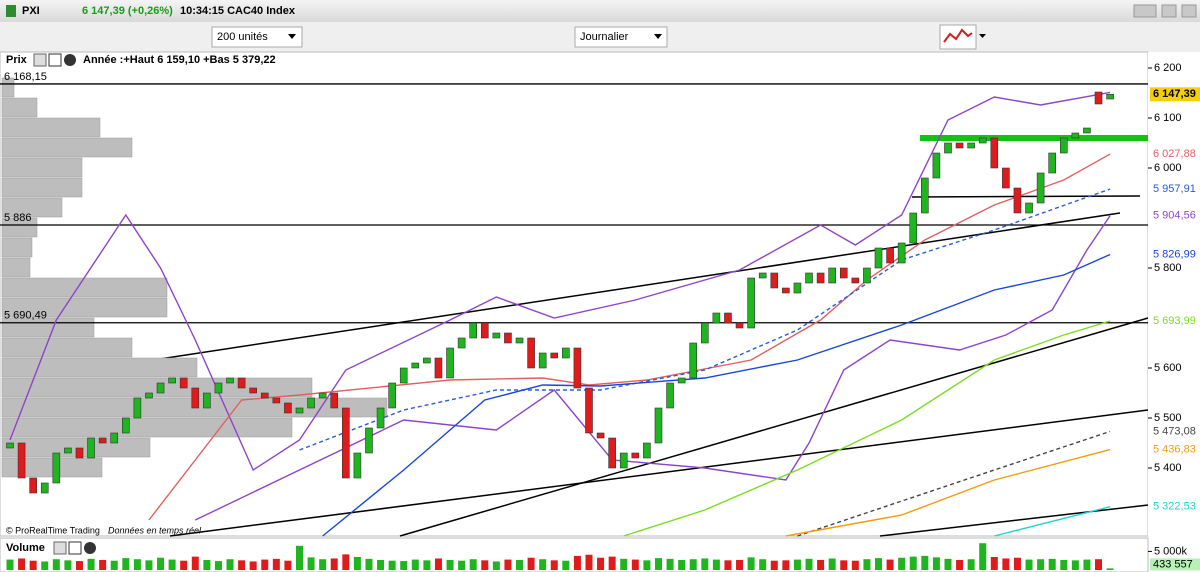 The width and height of the screenshot is (1200, 572). Describe the element at coordinates (621, 37) in the screenshot. I see `period-dropdown` at that location.